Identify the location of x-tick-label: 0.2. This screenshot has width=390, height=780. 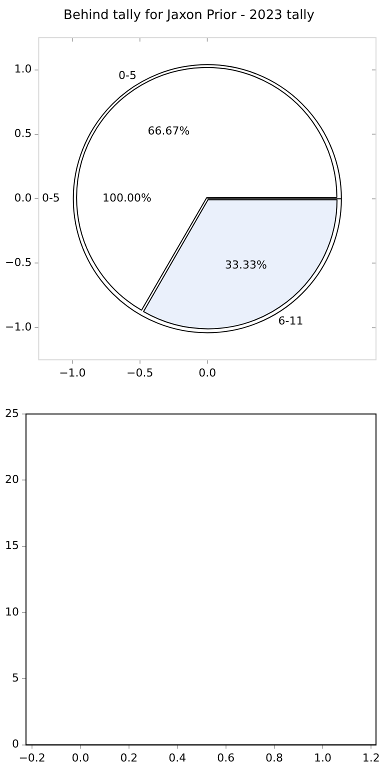
(129, 757).